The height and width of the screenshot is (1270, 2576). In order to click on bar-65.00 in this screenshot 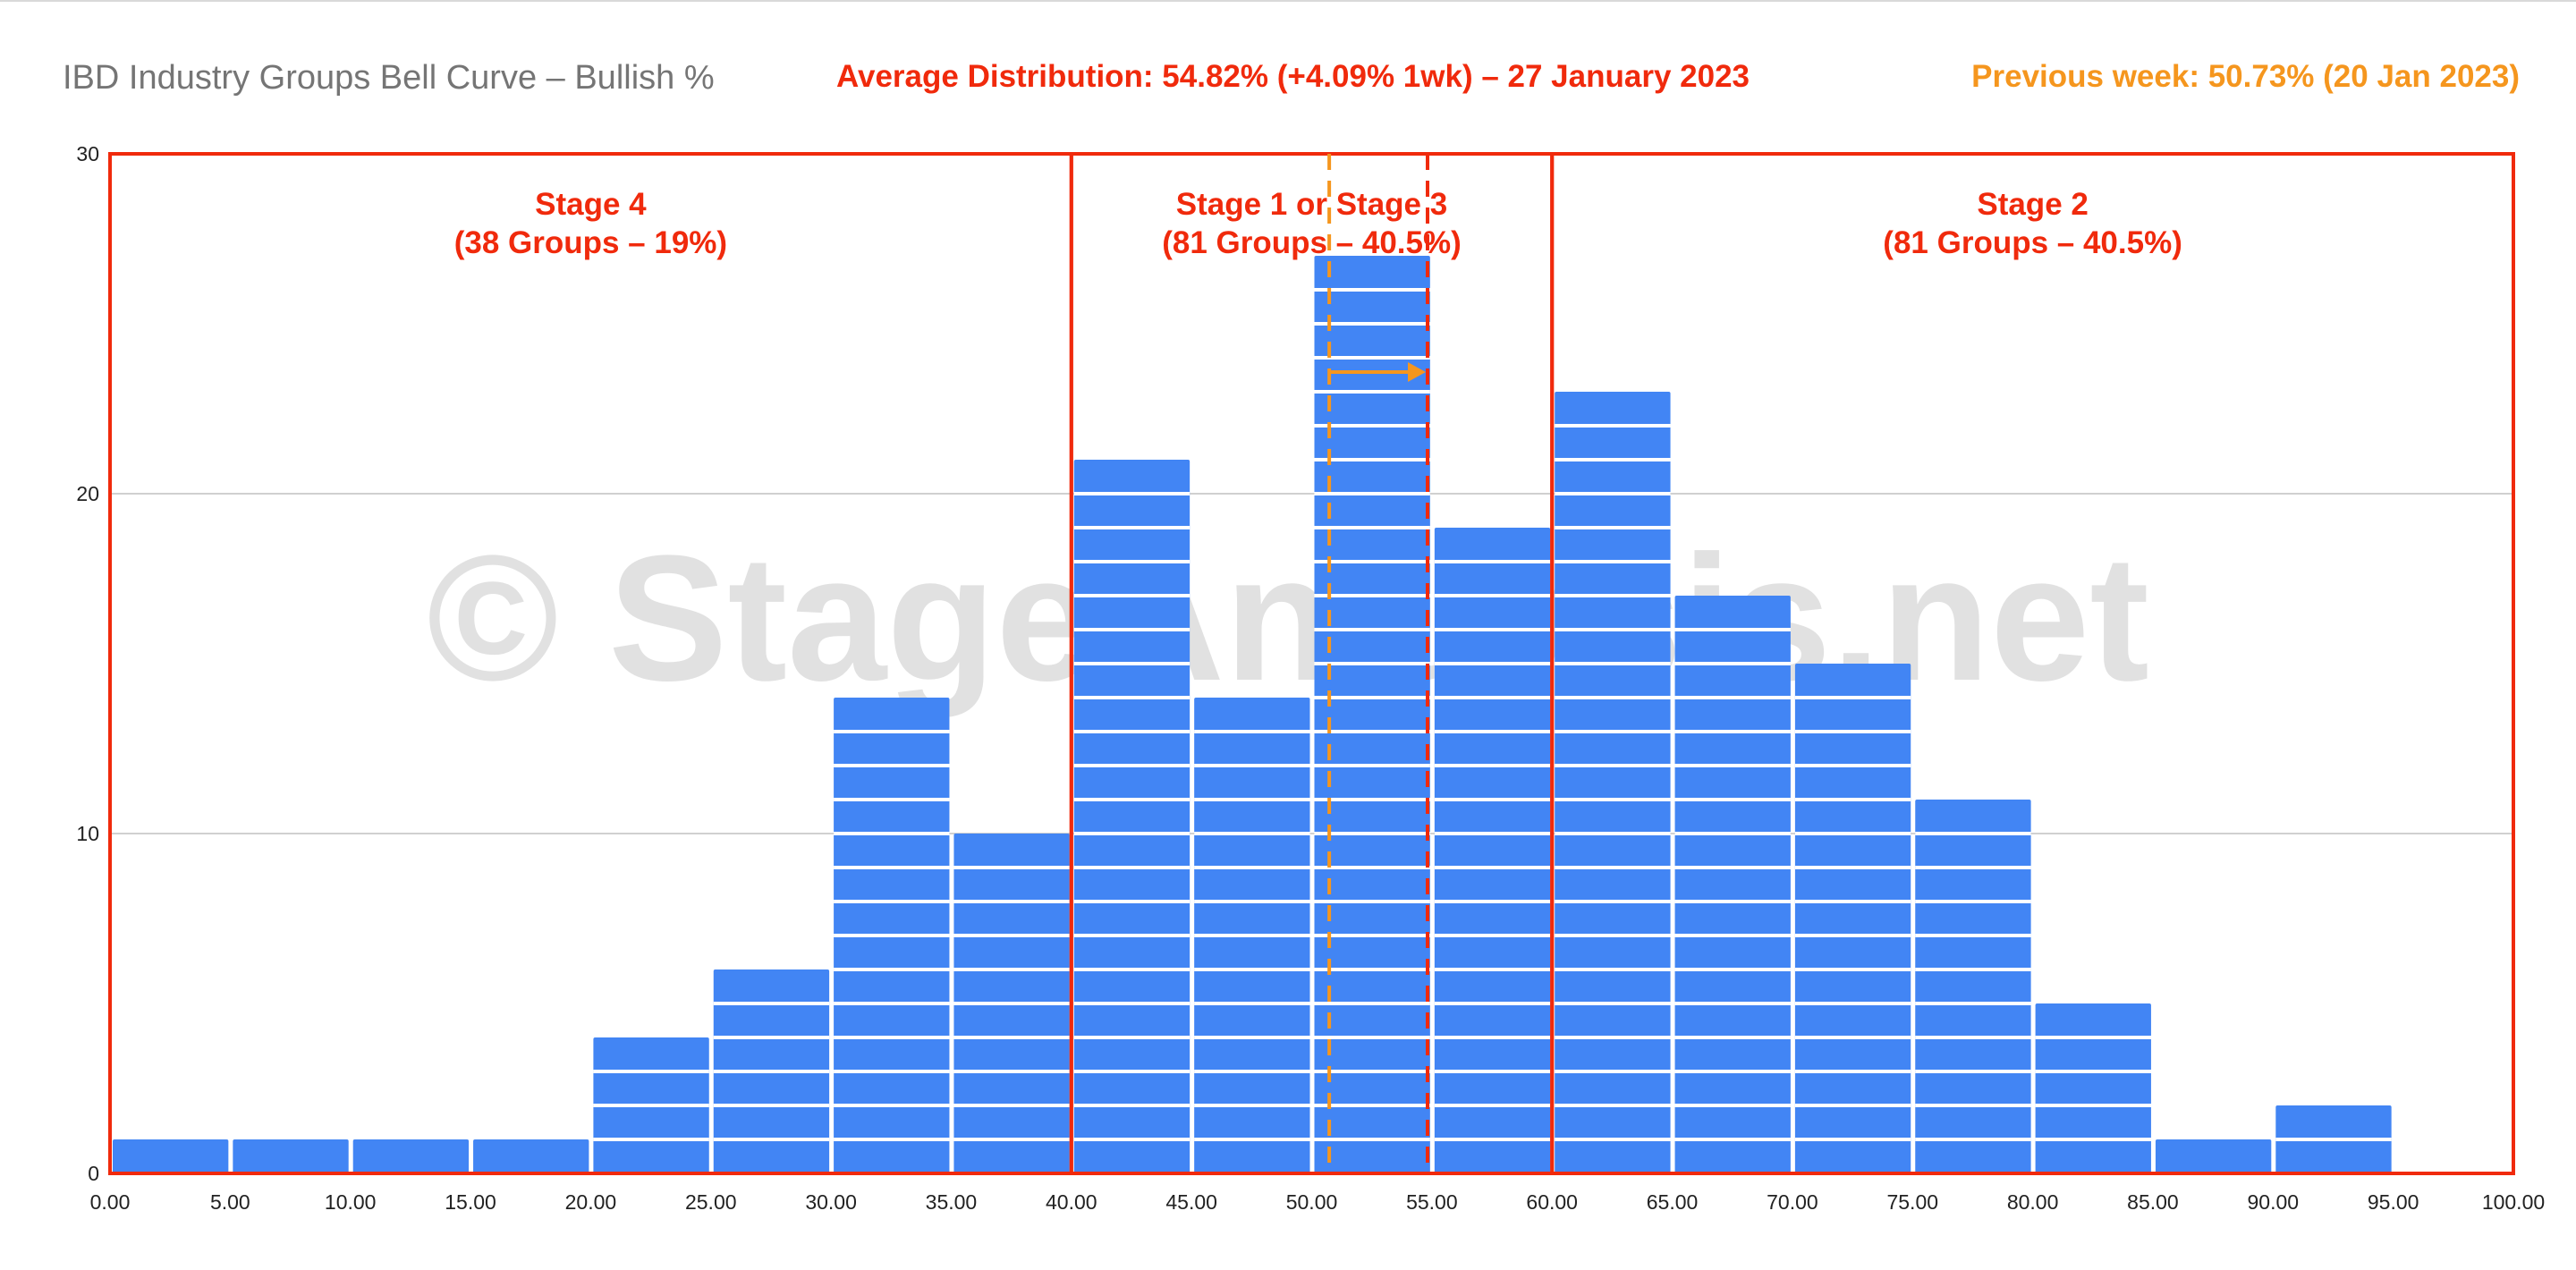, I will do `click(1732, 884)`.